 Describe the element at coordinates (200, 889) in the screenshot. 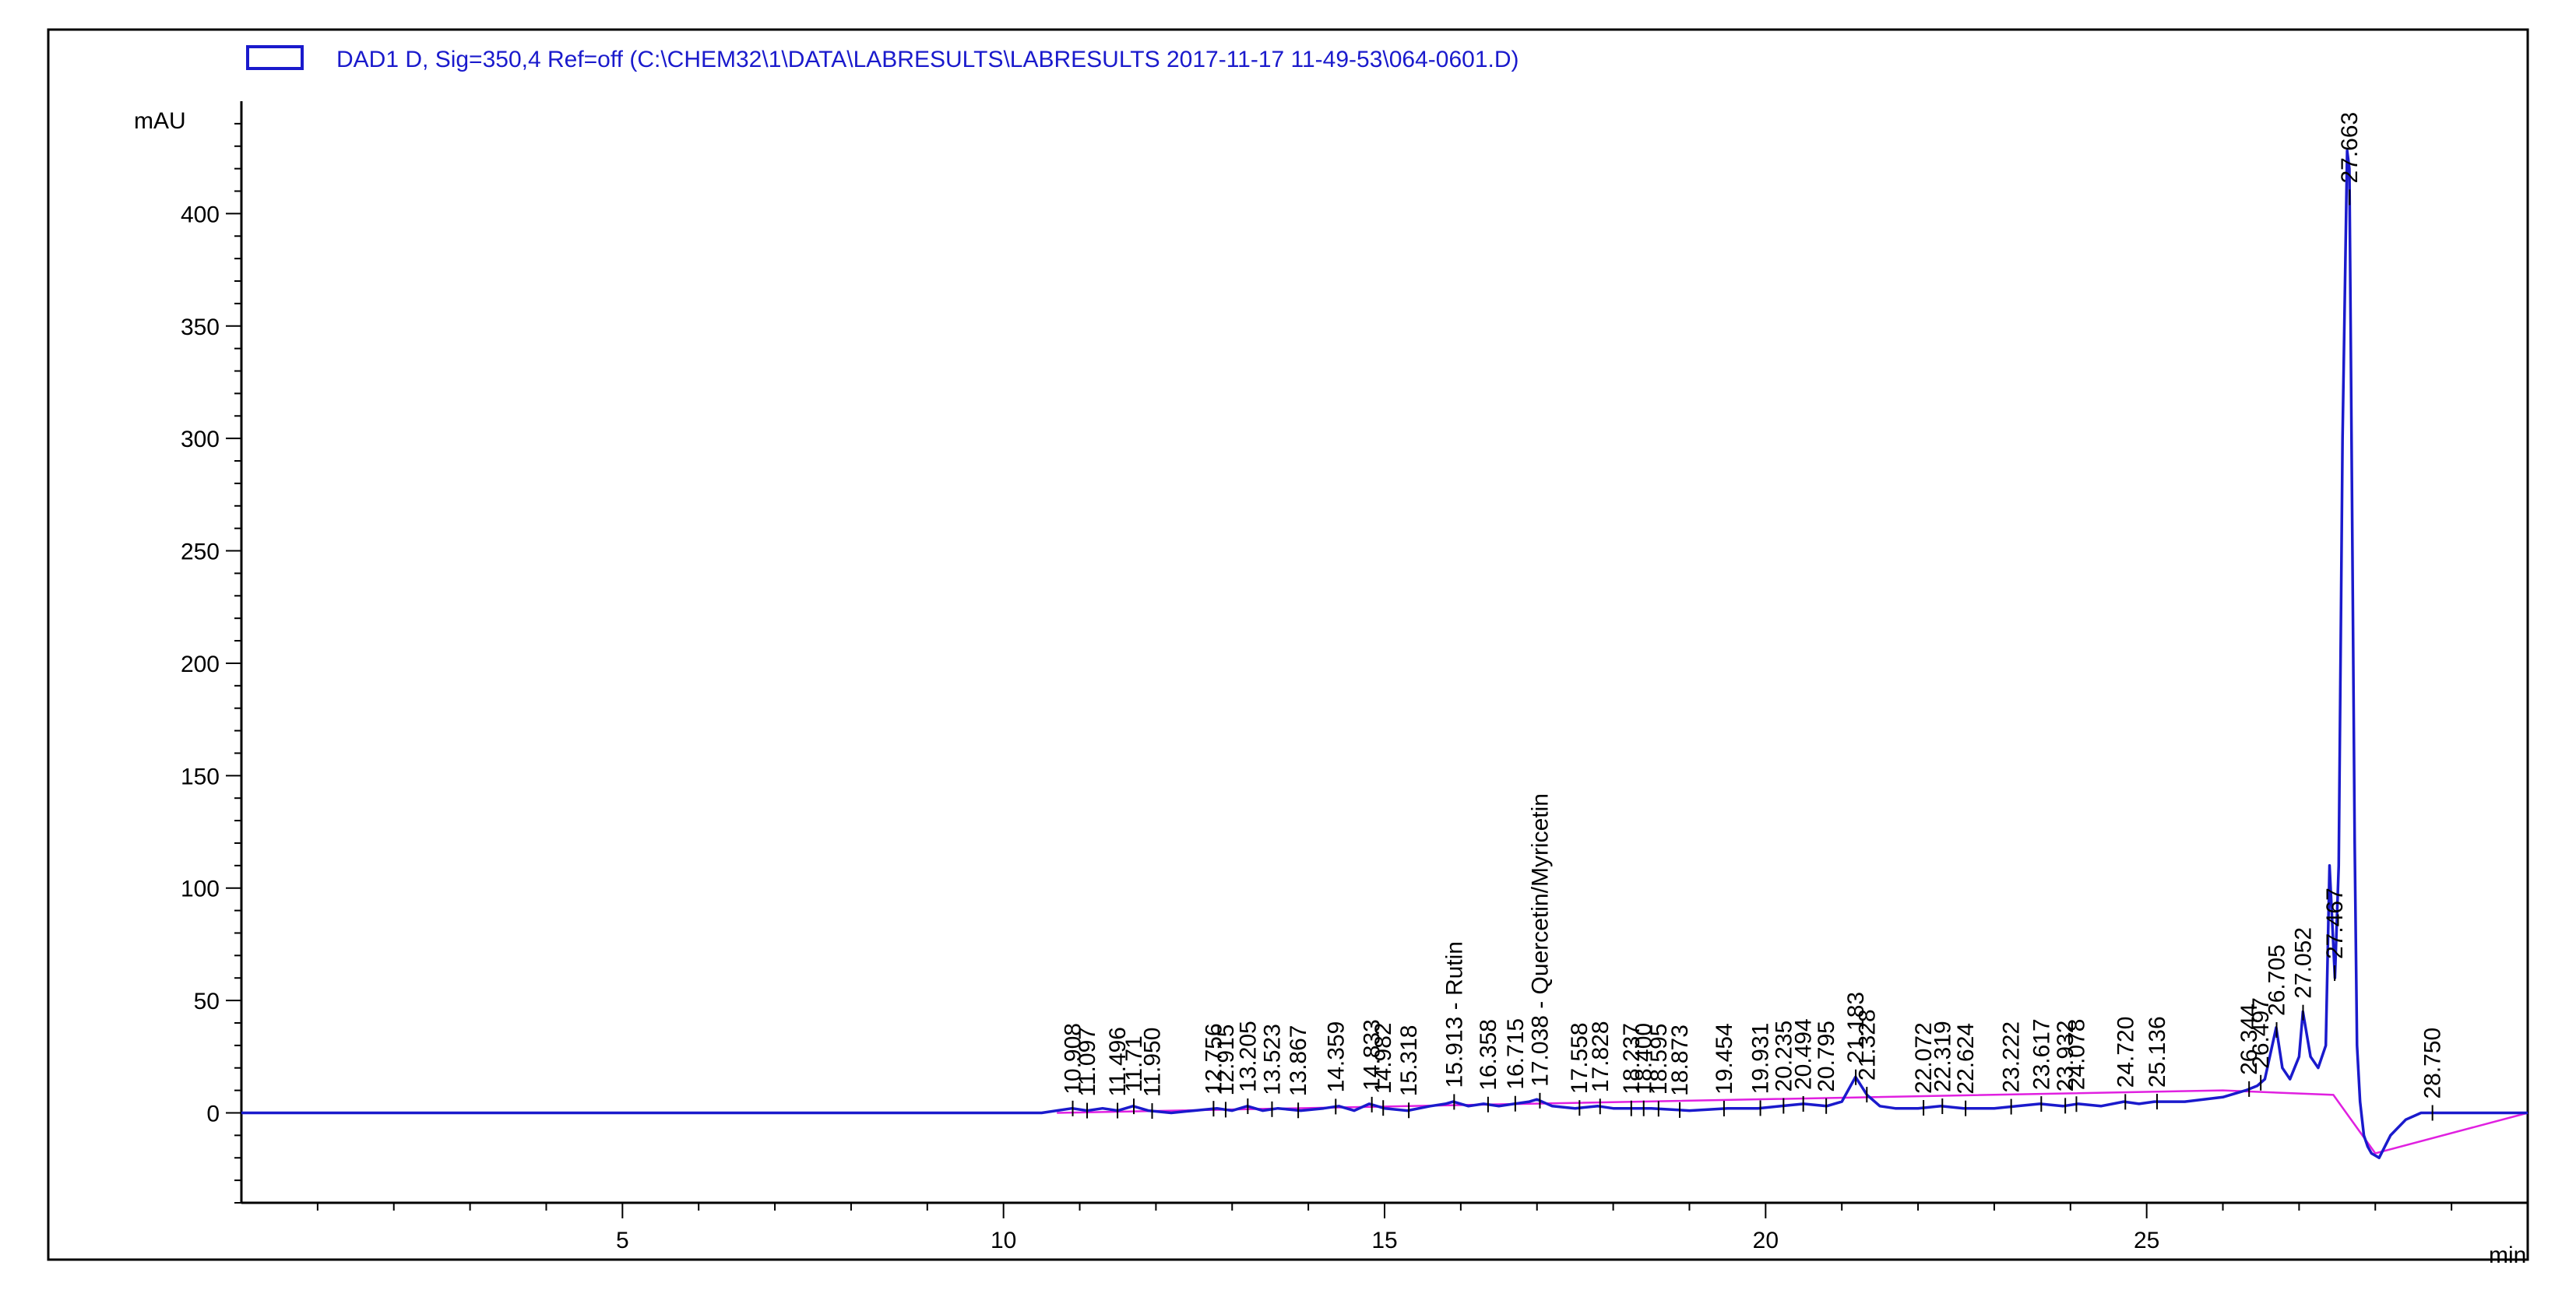

I see `y-tick-label: 100` at that location.